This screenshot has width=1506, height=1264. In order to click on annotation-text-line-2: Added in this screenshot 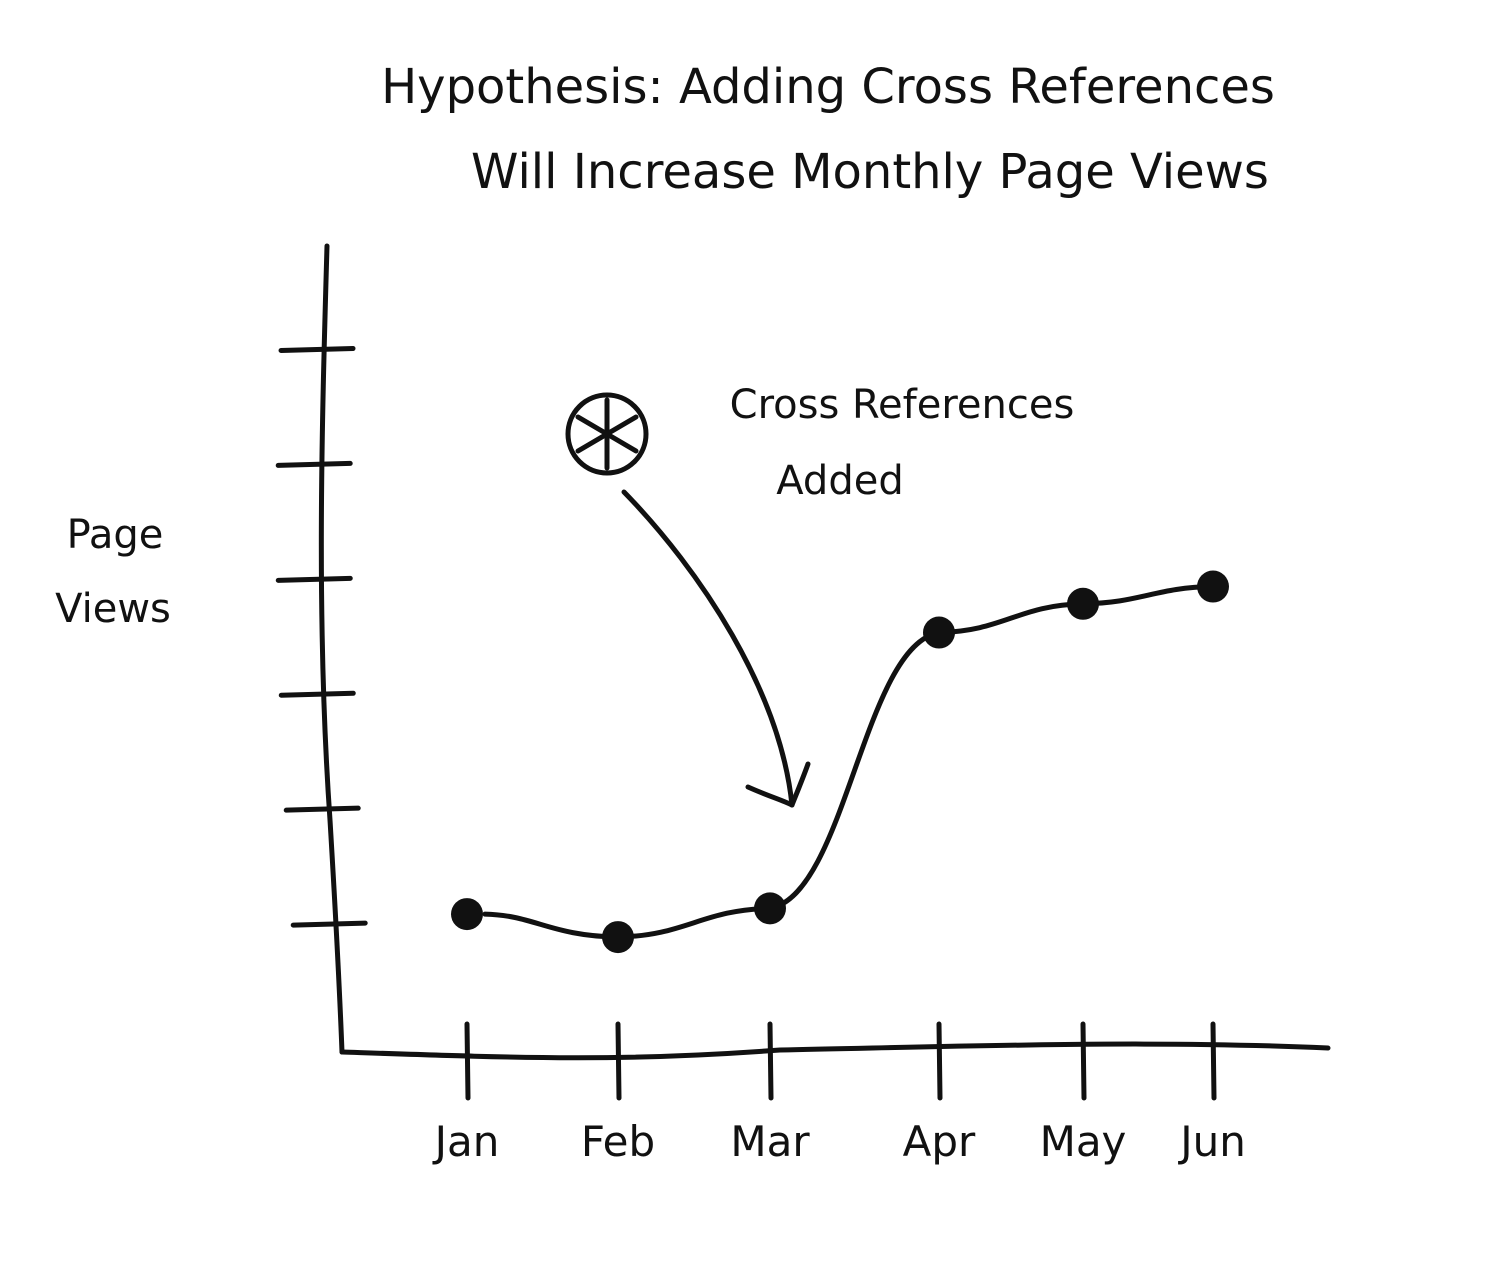, I will do `click(839, 481)`.